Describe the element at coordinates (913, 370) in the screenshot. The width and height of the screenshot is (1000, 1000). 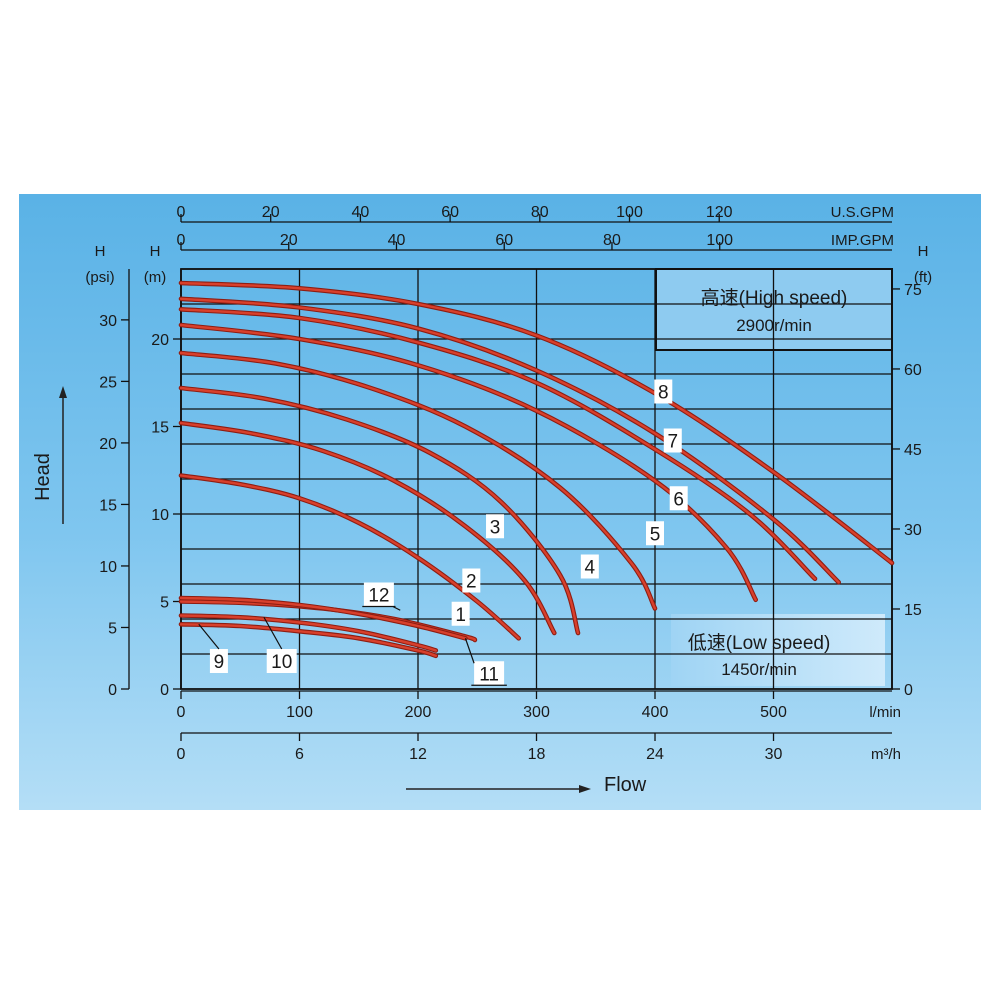
I see `right_ft-tick-label: 60` at that location.